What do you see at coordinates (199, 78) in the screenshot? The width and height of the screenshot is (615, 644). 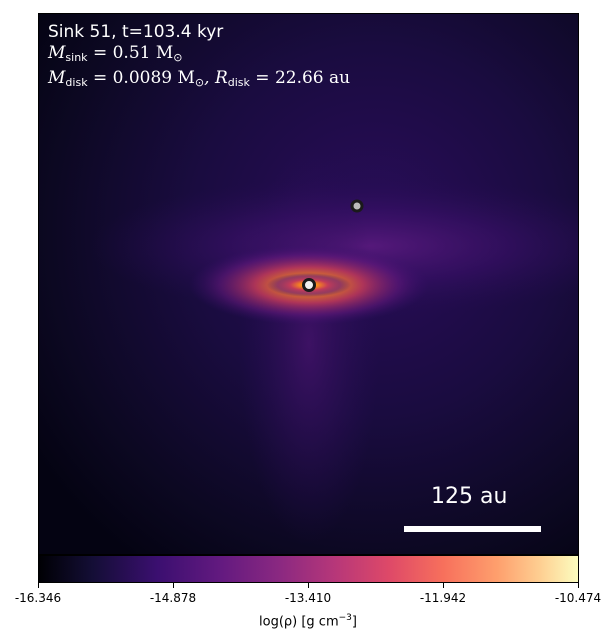 I see `disk-properties: Mdisk = 0.0089 M⊙, Rdisk = 22.66 au` at bounding box center [199, 78].